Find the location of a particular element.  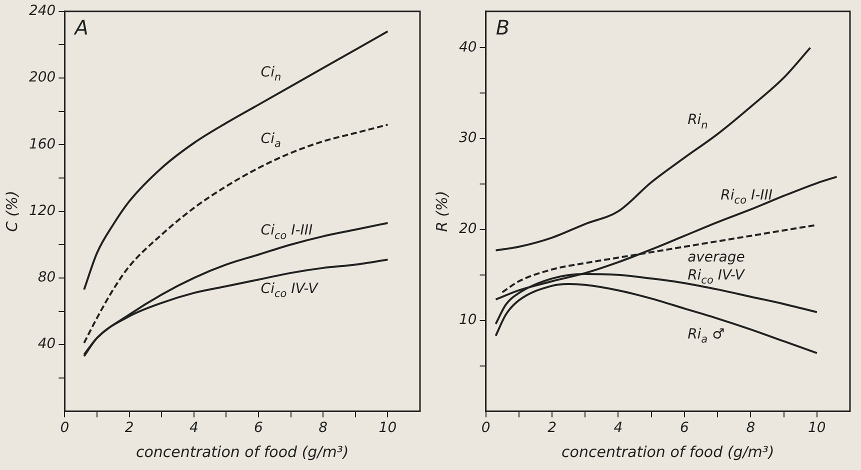

y-axis-title: C (%) is located at coordinates (11, 211).